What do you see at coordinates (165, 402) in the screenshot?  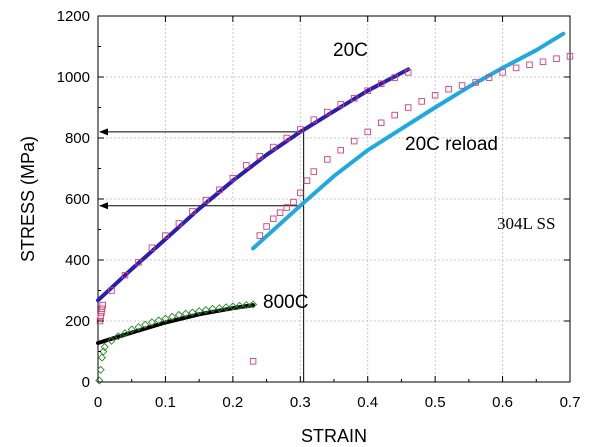 I see `x-tick-label: 0.1` at bounding box center [165, 402].